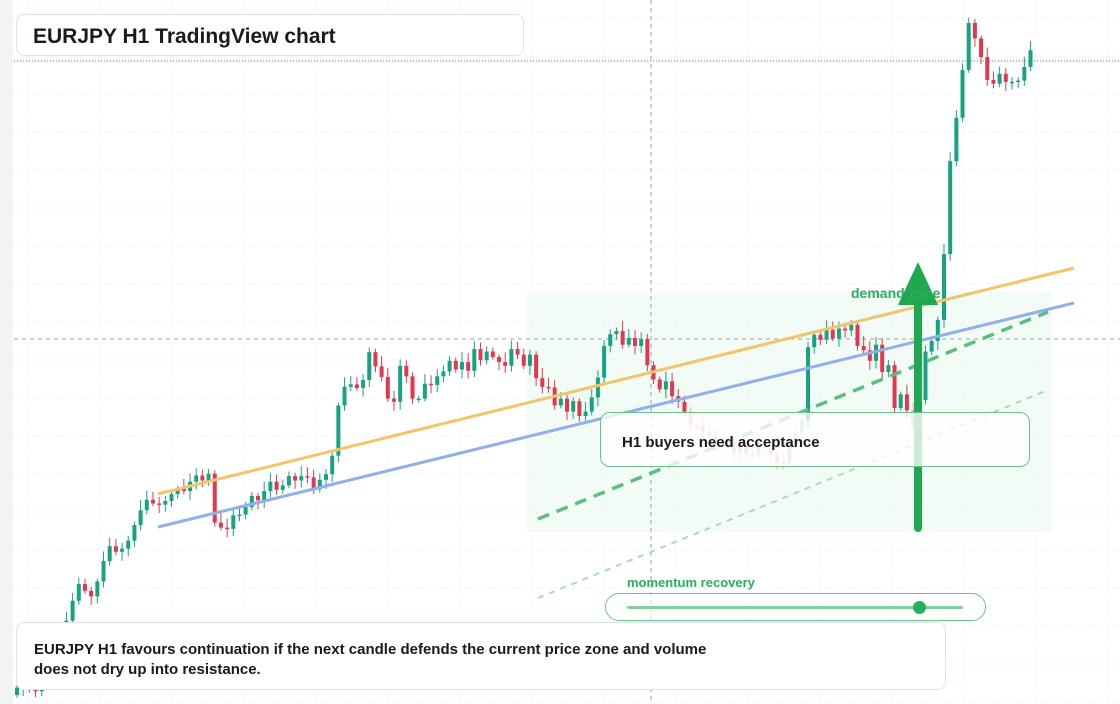 The height and width of the screenshot is (704, 1120). I want to click on demand-zone-label: demand zone, so click(896, 293).